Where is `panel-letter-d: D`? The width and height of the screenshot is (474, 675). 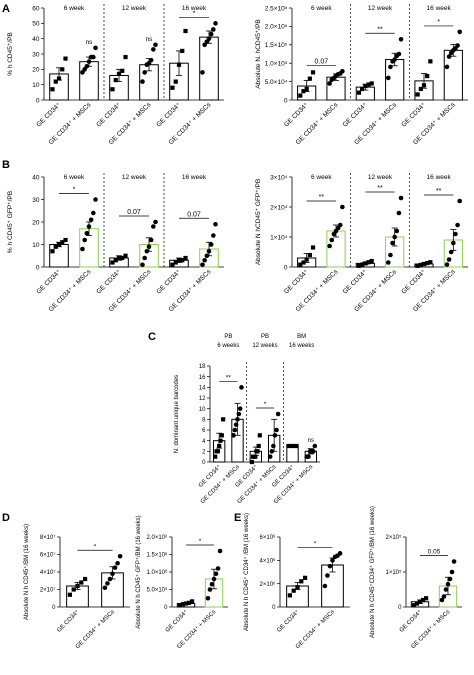
panel-letter-d: D is located at coordinates (6, 518).